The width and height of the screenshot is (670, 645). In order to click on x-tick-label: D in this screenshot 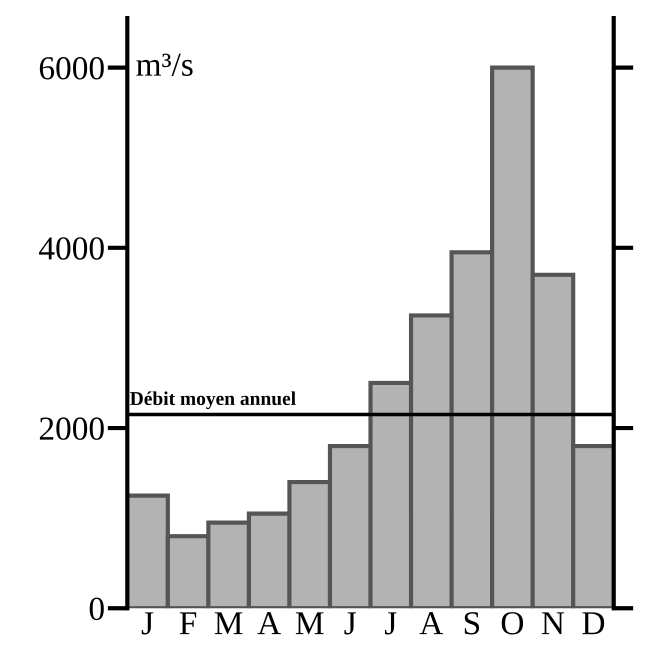, I will do `click(593, 623)`.